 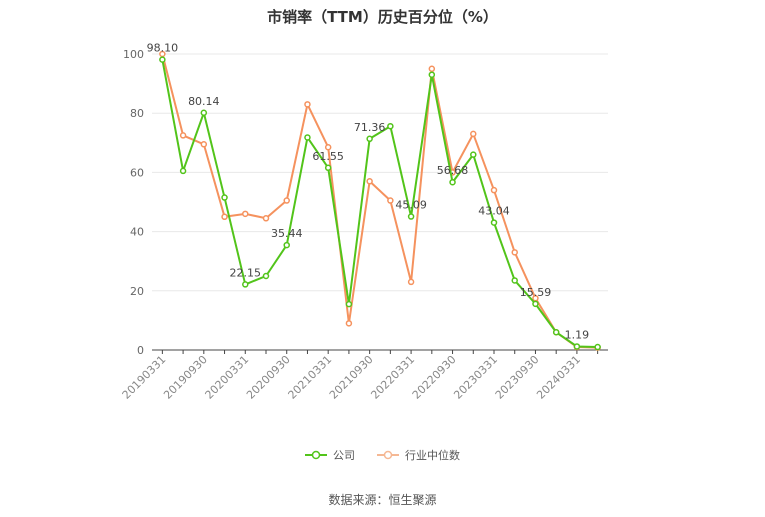 What do you see at coordinates (268, 377) in the screenshot?
I see `x-tick-label: 20200930` at bounding box center [268, 377].